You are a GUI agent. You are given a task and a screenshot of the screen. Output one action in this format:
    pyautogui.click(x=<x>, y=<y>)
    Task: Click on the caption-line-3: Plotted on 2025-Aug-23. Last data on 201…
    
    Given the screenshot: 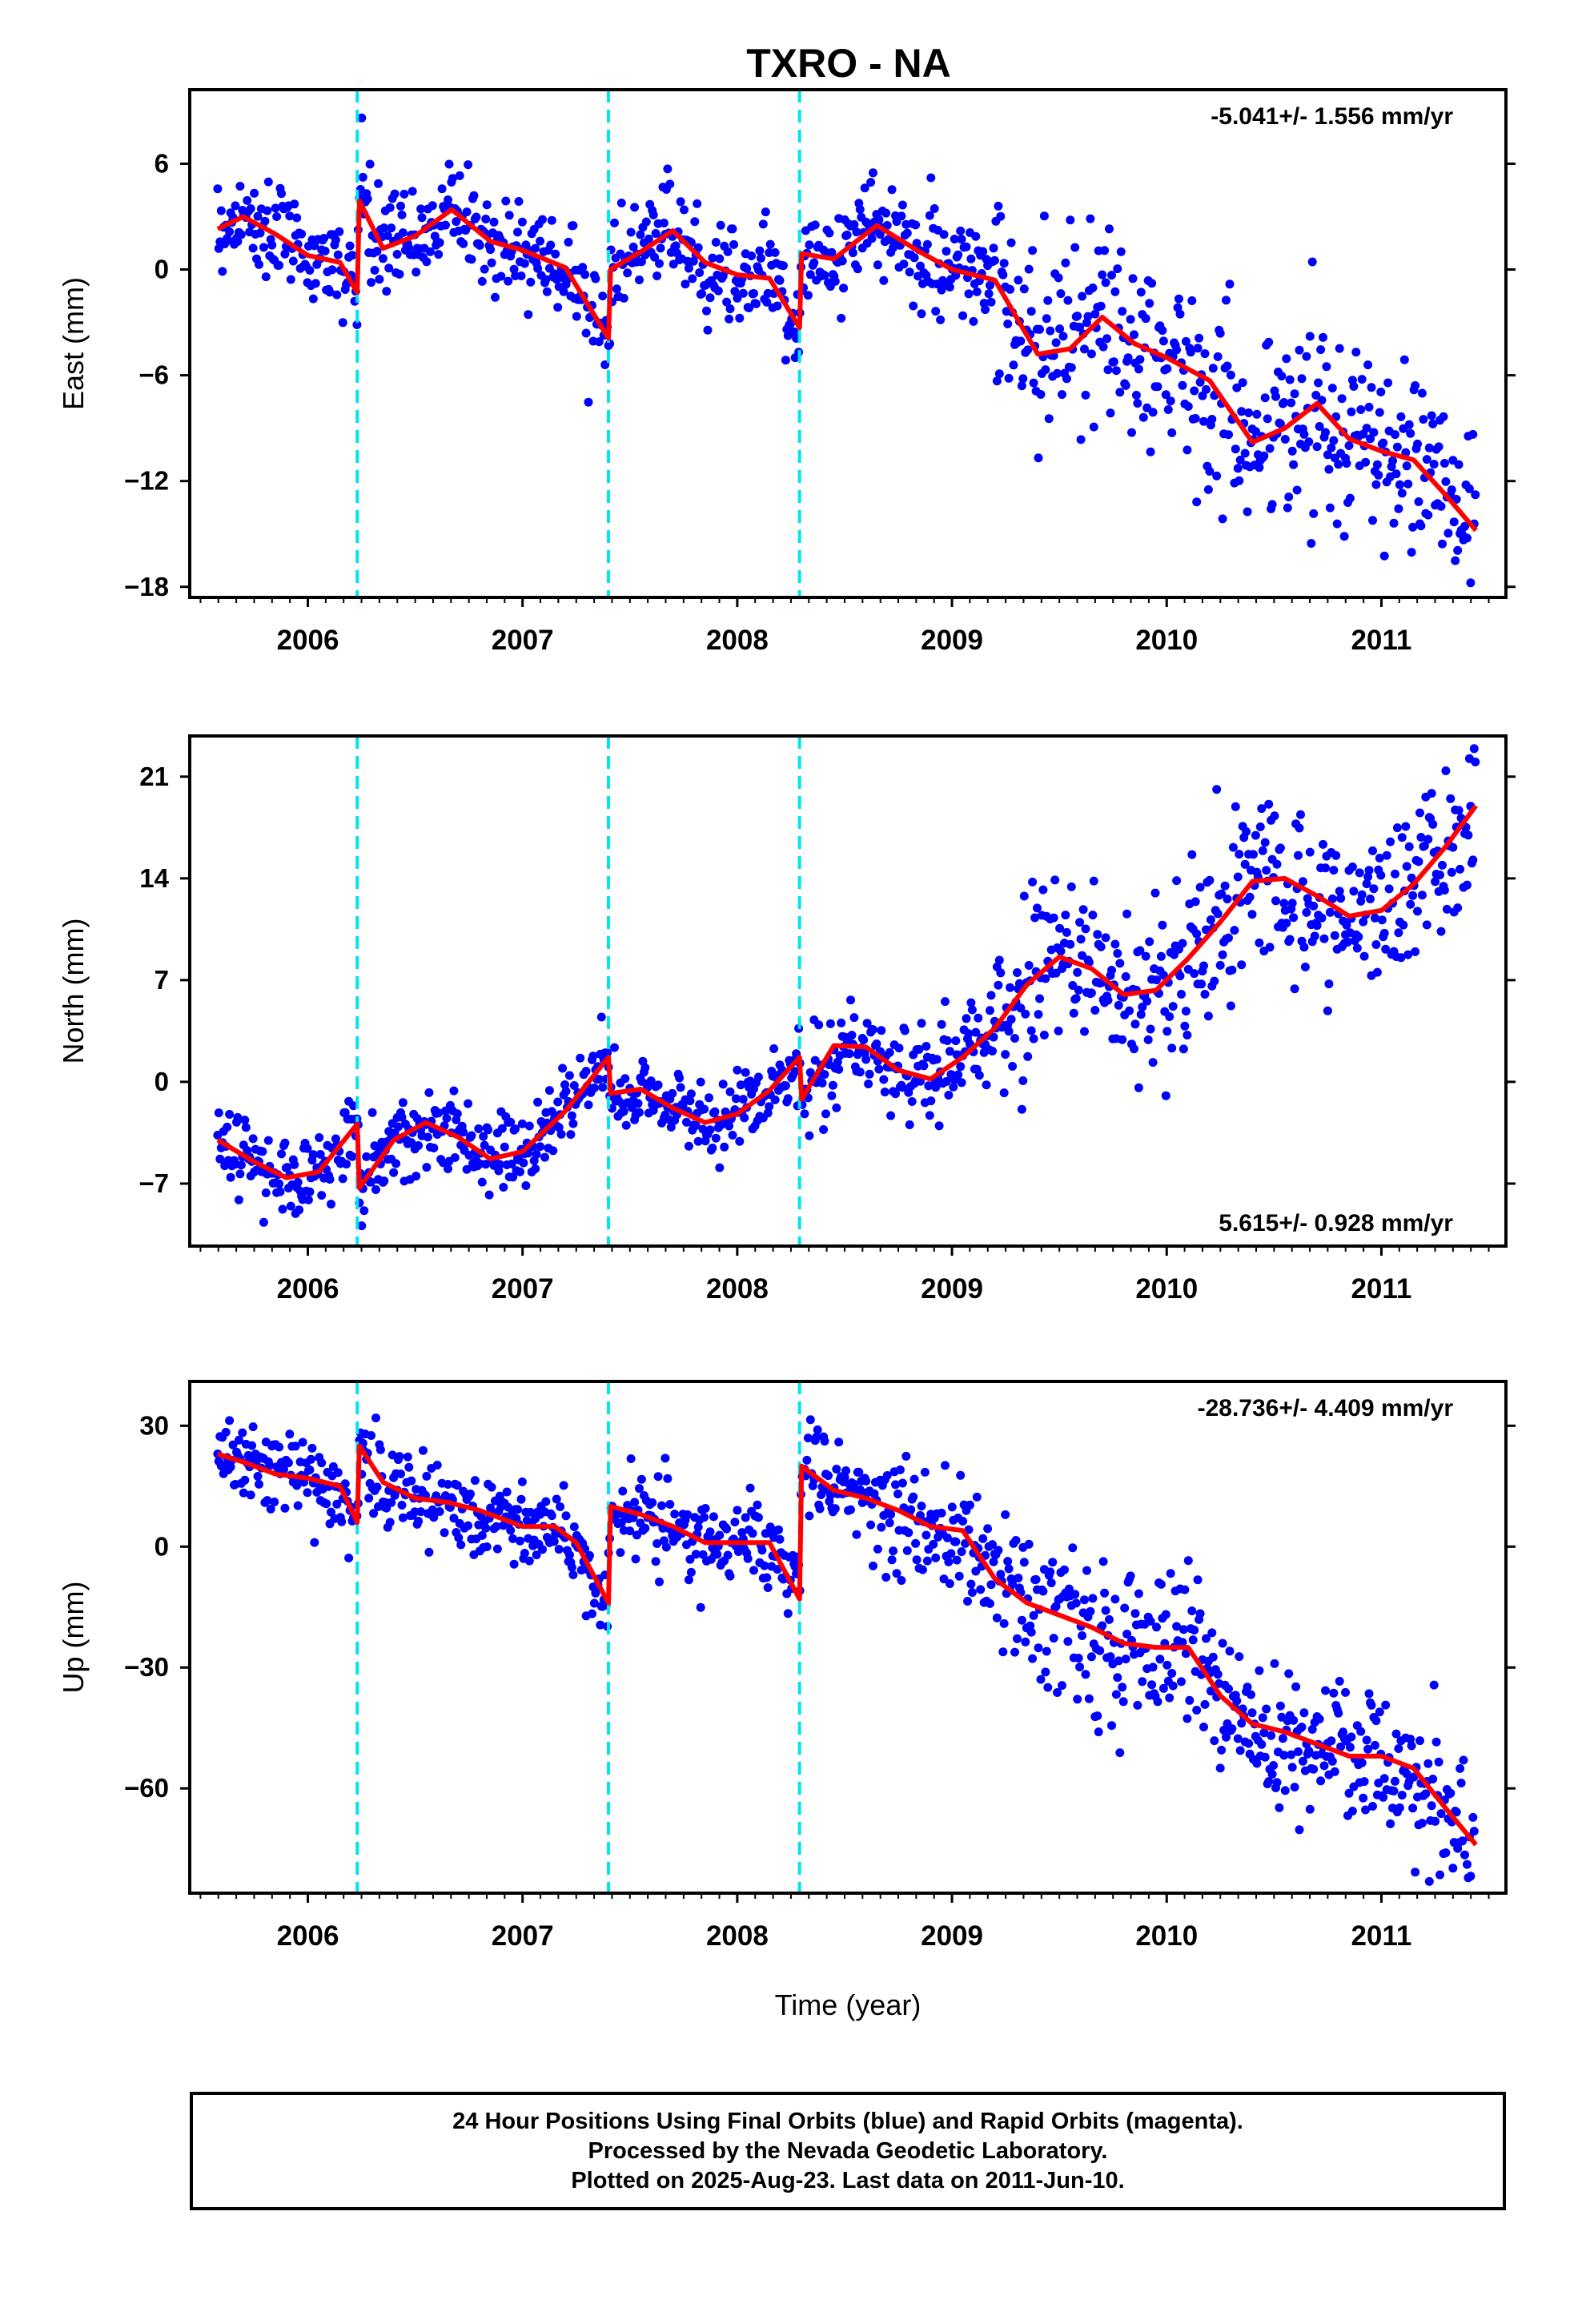 What is the action you would take?
    pyautogui.click(x=848, y=2180)
    